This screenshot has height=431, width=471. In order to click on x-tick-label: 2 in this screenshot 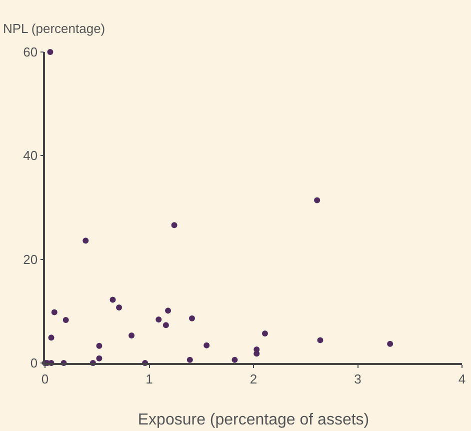, I will do `click(254, 378)`.